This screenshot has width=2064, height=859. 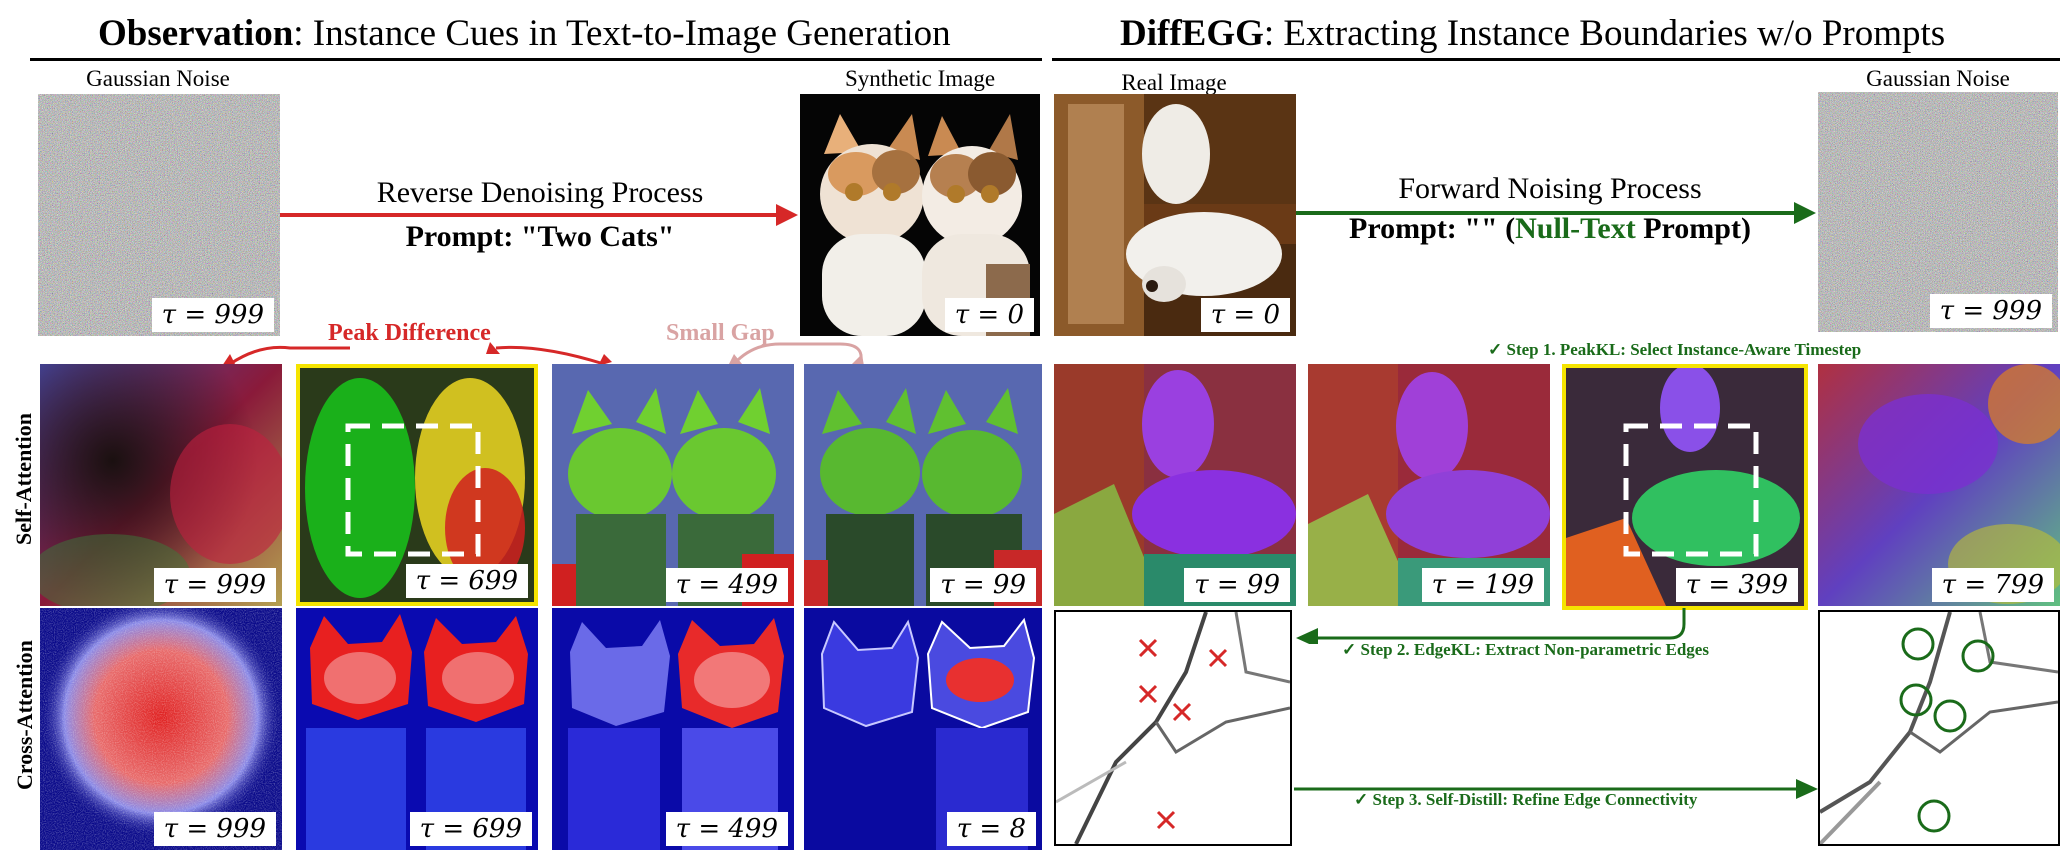 What do you see at coordinates (1556, 213) in the screenshot?
I see `forward-noising-arrow` at bounding box center [1556, 213].